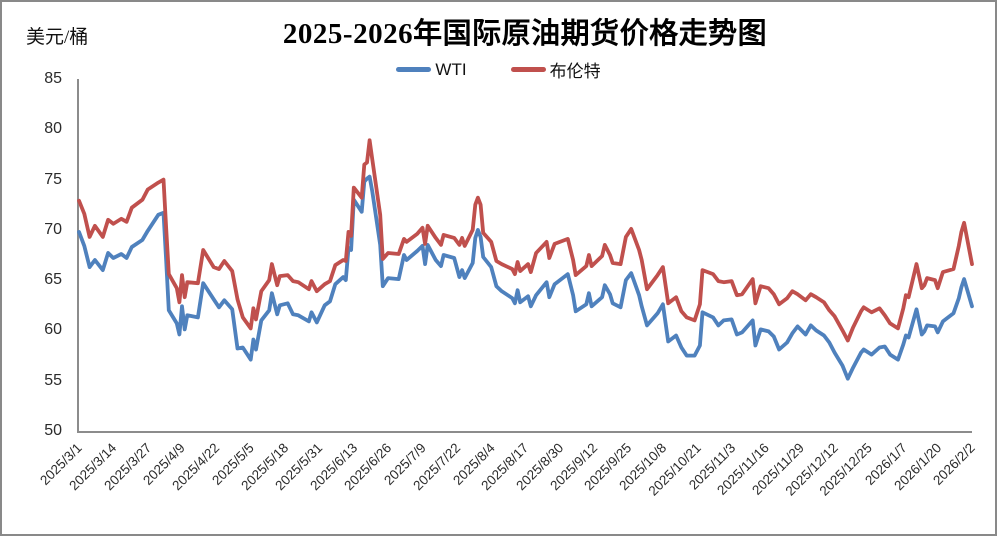 Image resolution: width=997 pixels, height=536 pixels. I want to click on y-tick-label-65: 65, so click(53, 280).